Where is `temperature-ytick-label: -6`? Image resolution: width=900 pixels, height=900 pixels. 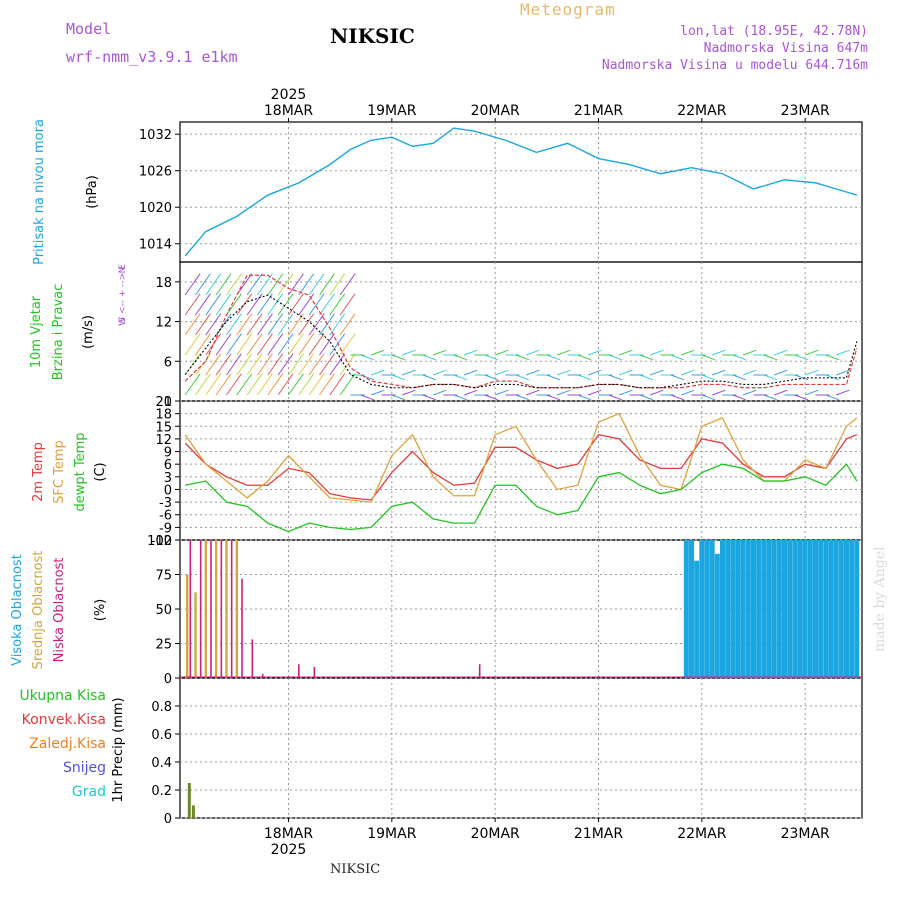
temperature-ytick-label: -6 is located at coordinates (165, 516).